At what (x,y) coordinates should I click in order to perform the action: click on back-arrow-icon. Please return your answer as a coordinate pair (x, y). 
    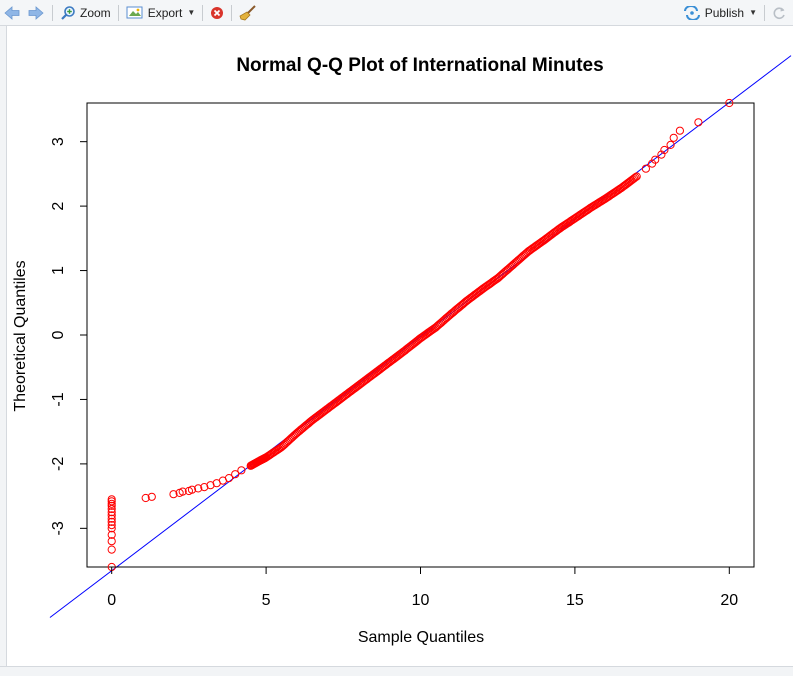
    Looking at the image, I should click on (12, 12).